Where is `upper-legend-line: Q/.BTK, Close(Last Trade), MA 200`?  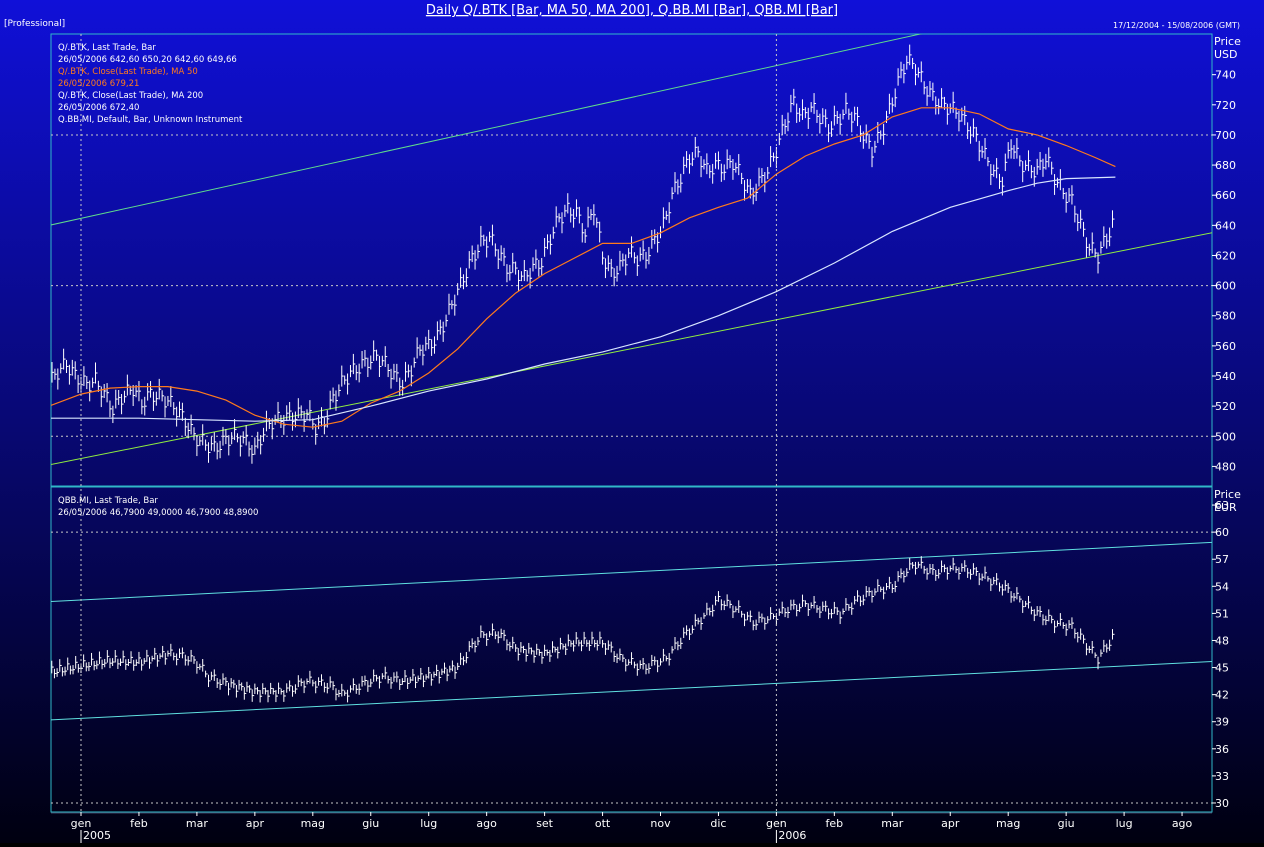
upper-legend-line: Q/.BTK, Close(Last Trade), MA 200 is located at coordinates (130, 96).